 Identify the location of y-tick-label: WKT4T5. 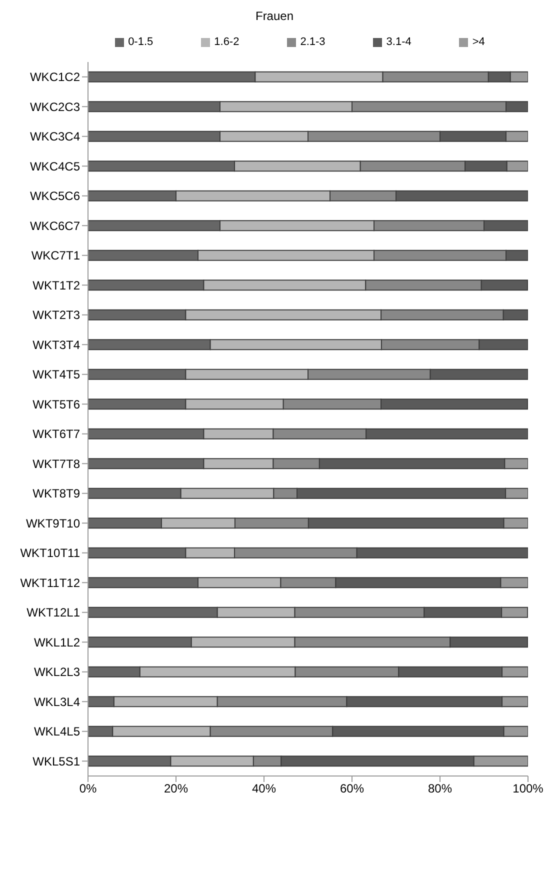
(56, 375).